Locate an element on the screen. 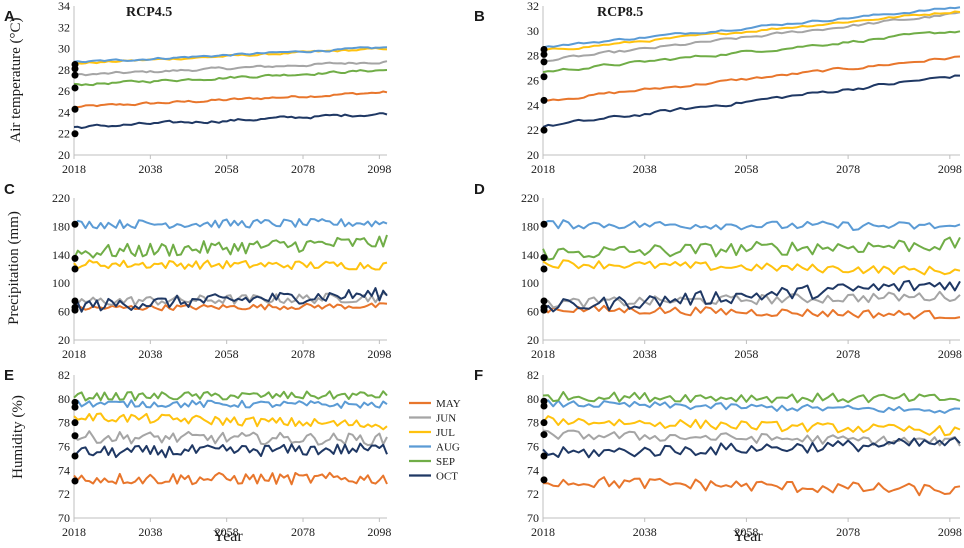 This screenshot has height=548, width=964. panel-label: B is located at coordinates (479, 16).